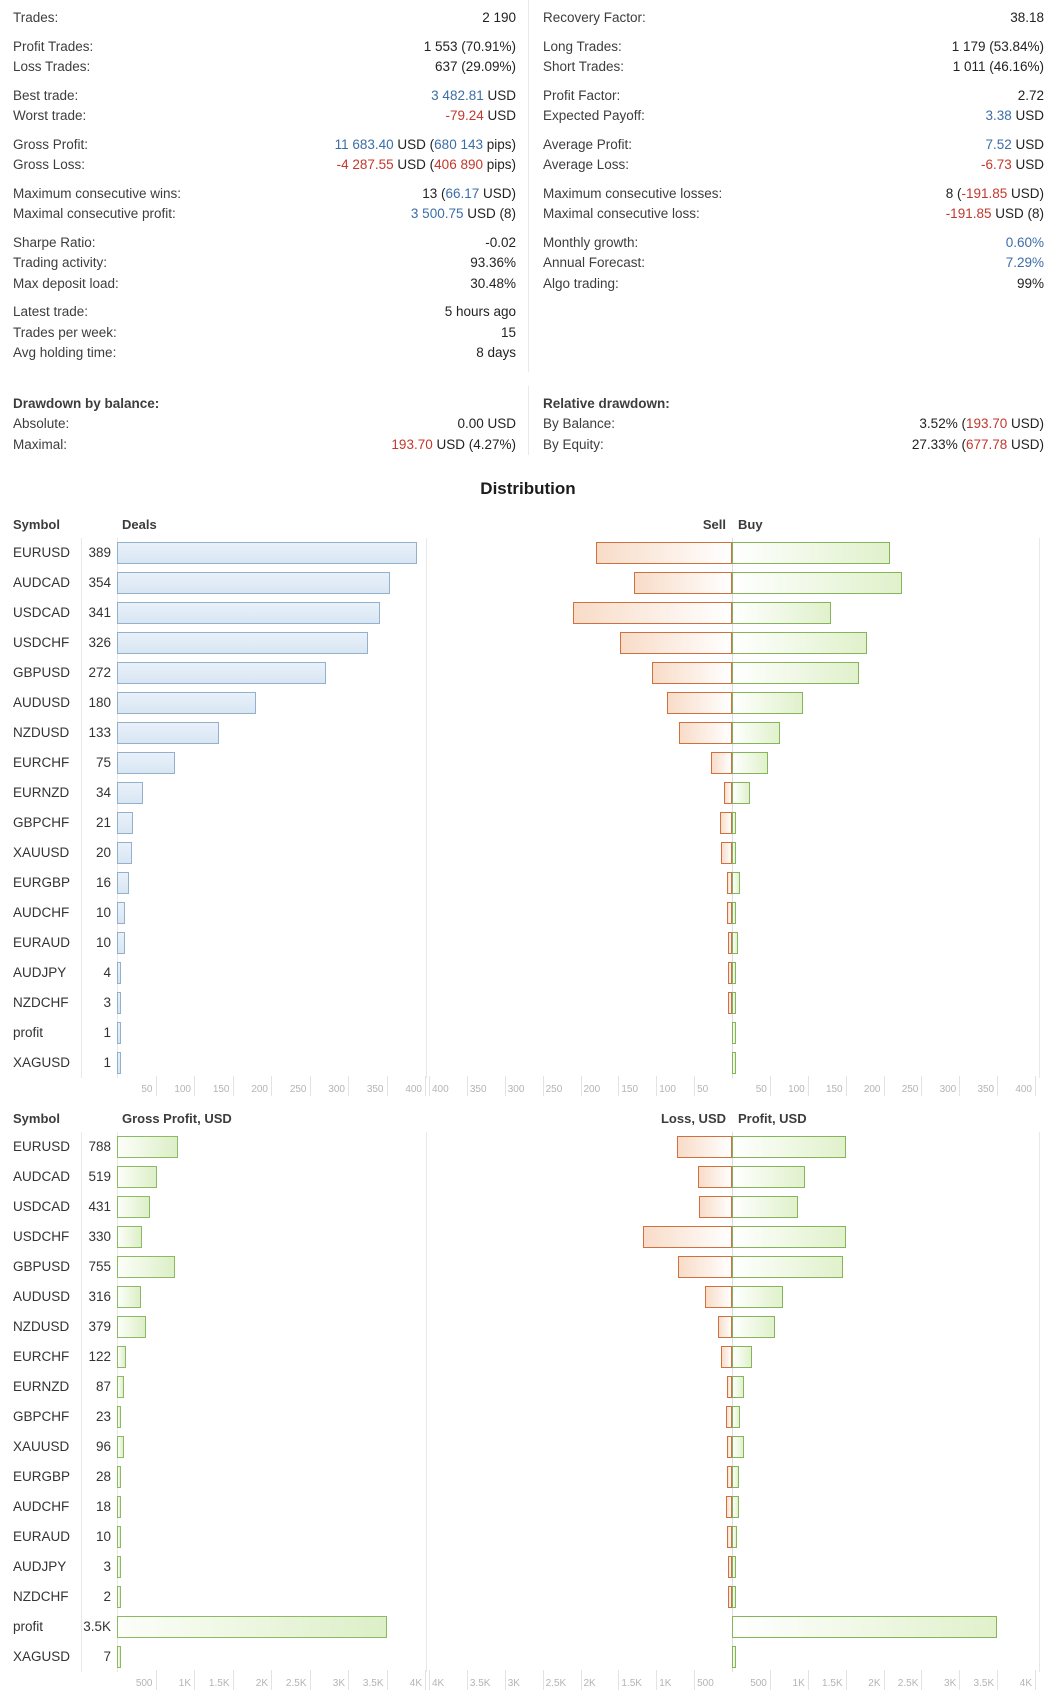 The image size is (1056, 1699). What do you see at coordinates (365, 164) in the screenshot?
I see `stat-value-part: -4 287.55` at bounding box center [365, 164].